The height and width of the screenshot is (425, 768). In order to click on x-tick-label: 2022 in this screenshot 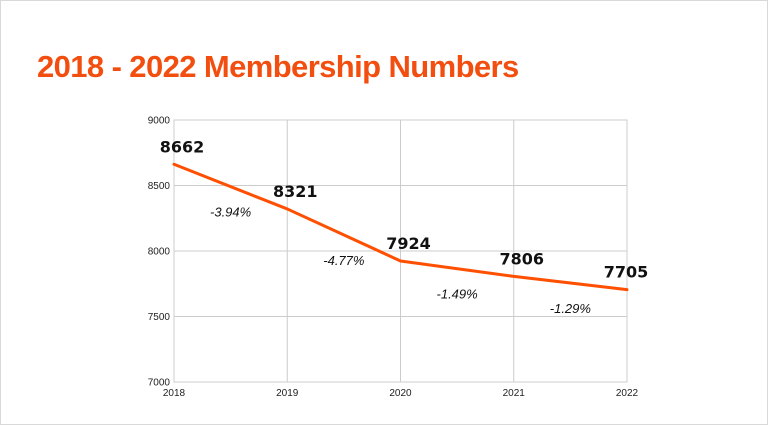, I will do `click(627, 393)`.